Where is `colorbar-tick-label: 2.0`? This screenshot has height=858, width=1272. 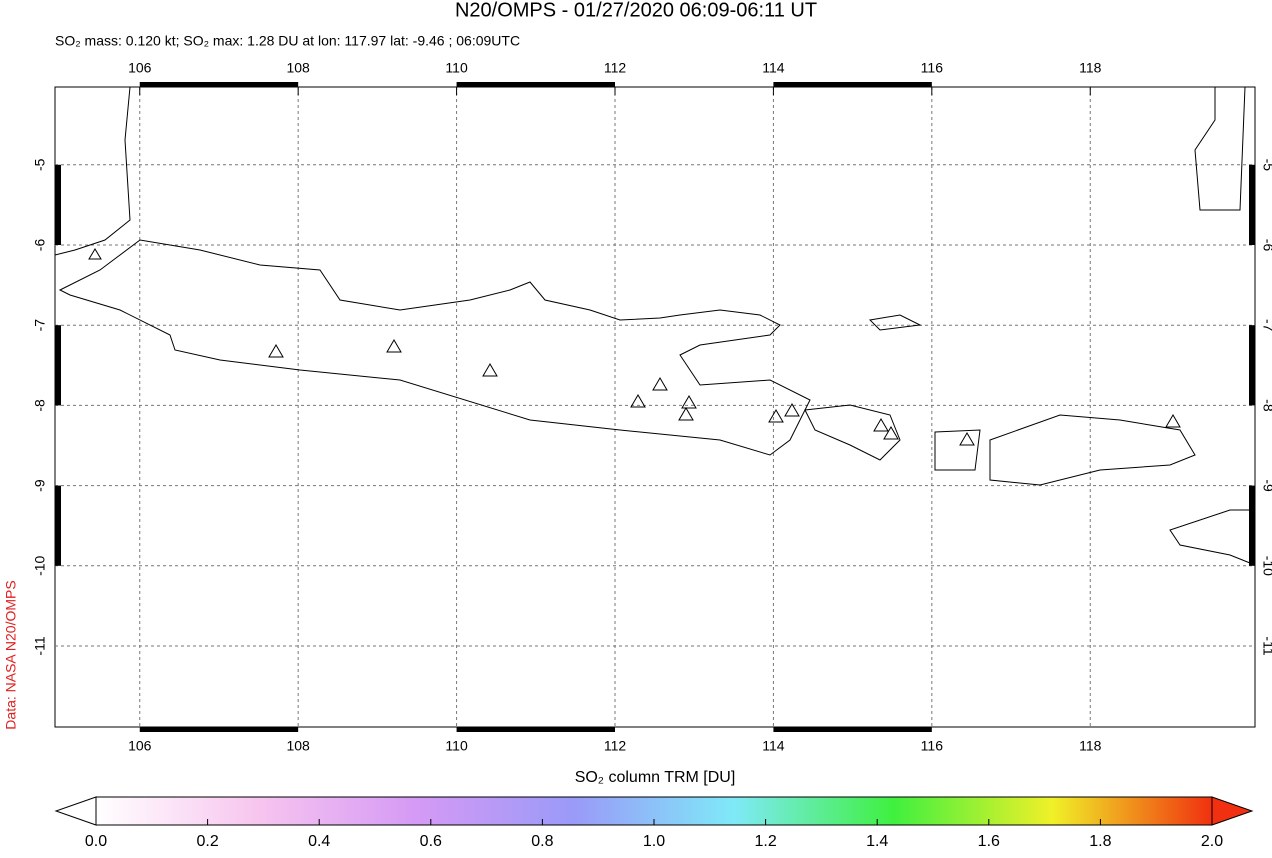
colorbar-tick-label: 2.0 is located at coordinates (1212, 841).